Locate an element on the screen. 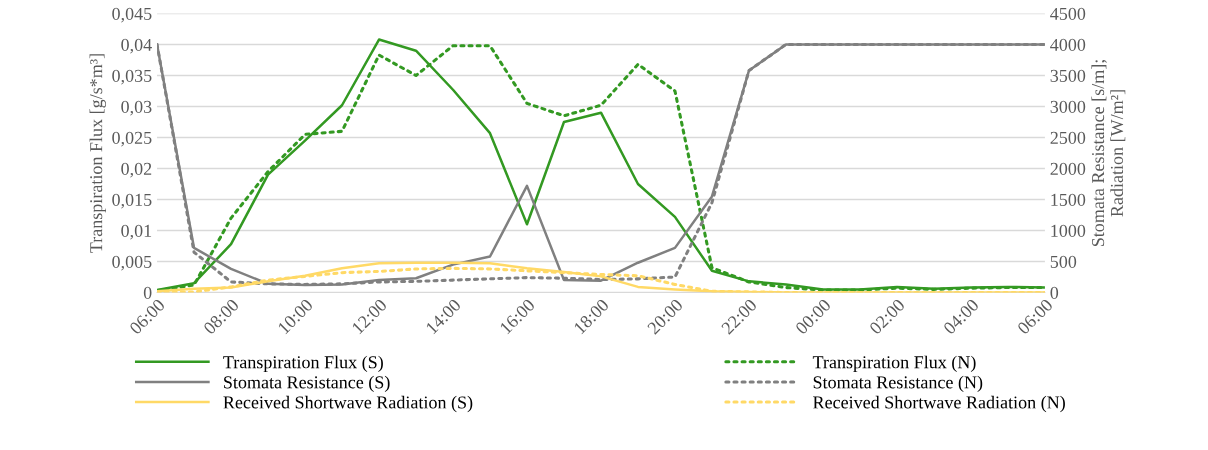 This screenshot has width=1208, height=450. y2-tick-label: 1500 is located at coordinates (1068, 199).